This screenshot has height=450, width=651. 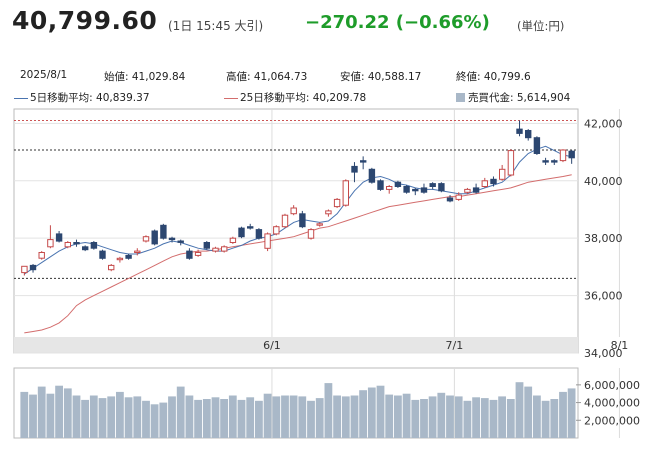 I want to click on volume-tick-label: 4,000,000, so click(x=612, y=403).